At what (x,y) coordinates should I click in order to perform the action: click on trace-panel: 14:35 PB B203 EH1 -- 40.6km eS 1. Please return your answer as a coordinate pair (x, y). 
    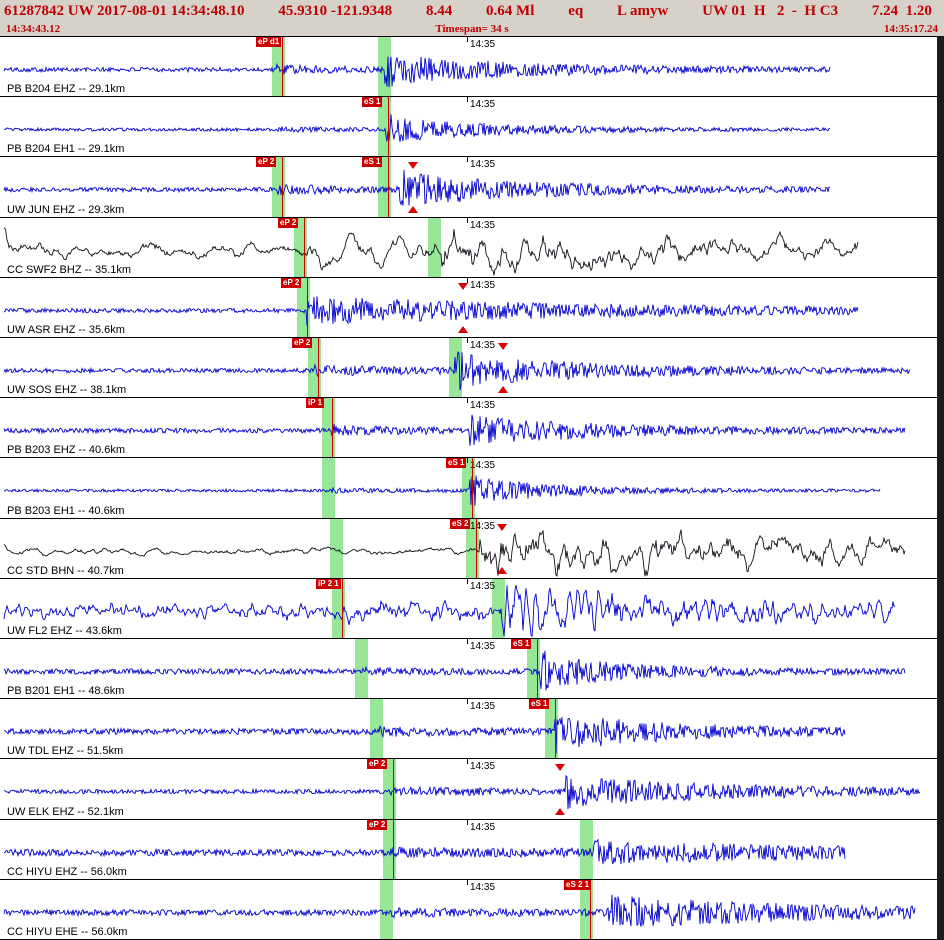
    Looking at the image, I should click on (472, 488).